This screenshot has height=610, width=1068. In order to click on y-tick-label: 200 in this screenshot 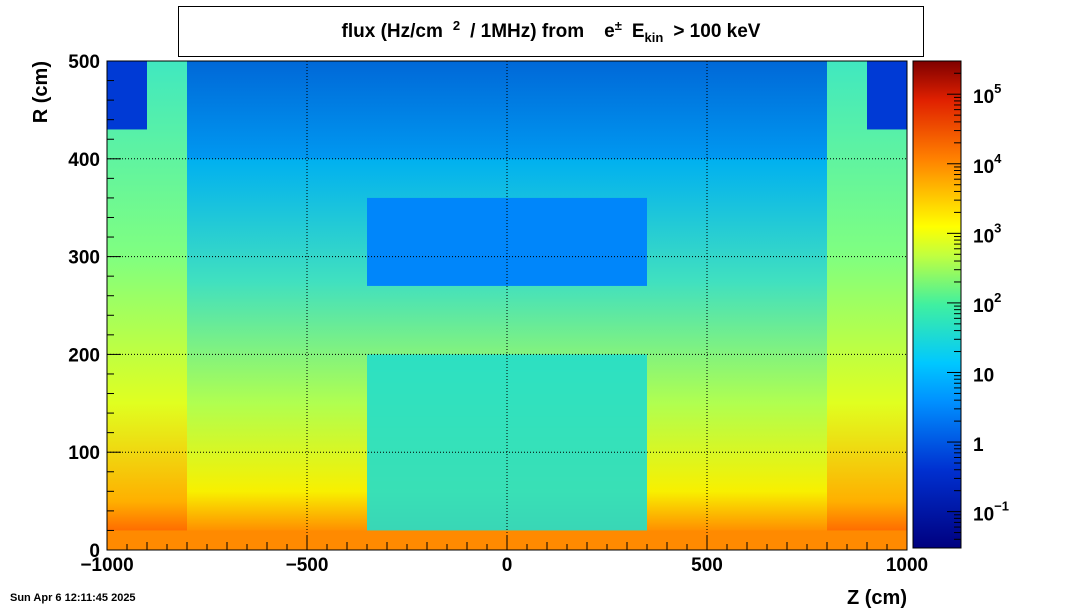, I will do `click(84, 355)`.